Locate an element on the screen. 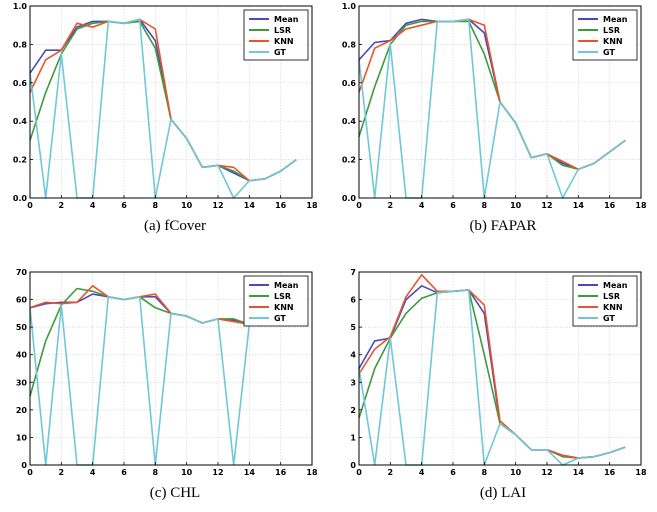 The width and height of the screenshot is (657, 512). y-tick-label: 60 is located at coordinates (22, 300).